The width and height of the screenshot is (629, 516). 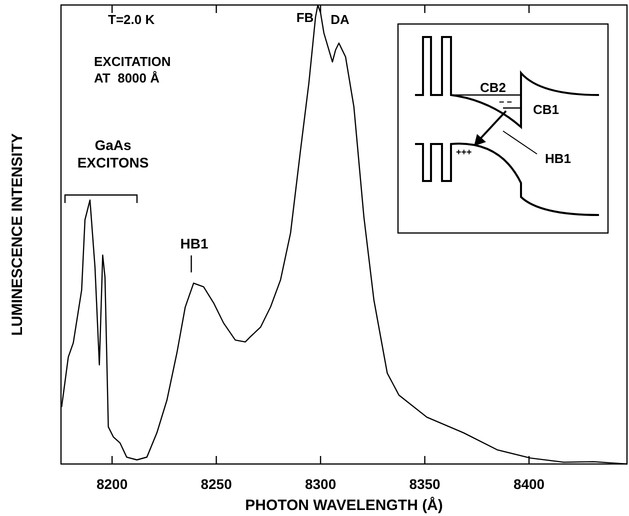 What do you see at coordinates (216, 484) in the screenshot?
I see `x-tick-label: 8250` at bounding box center [216, 484].